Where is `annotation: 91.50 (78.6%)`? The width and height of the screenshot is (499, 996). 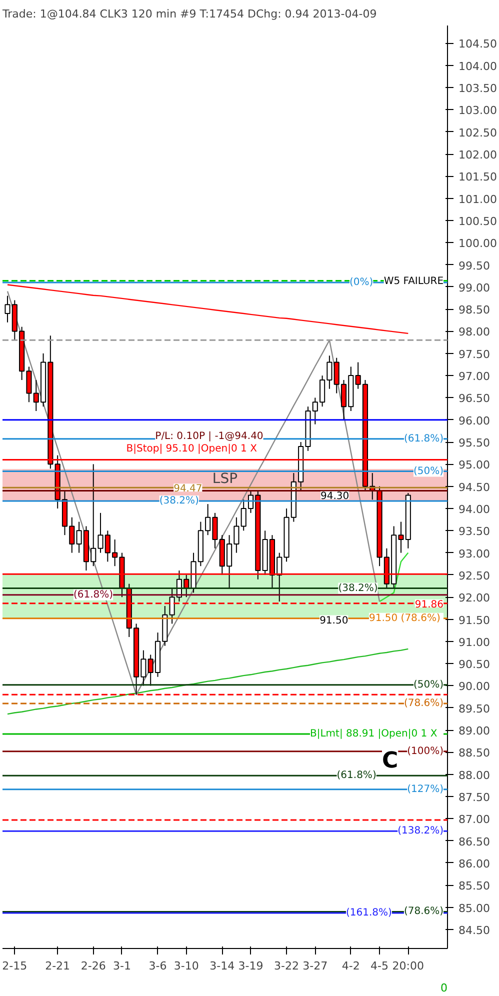 annotation: 91.50 (78.6%) is located at coordinates (404, 618).